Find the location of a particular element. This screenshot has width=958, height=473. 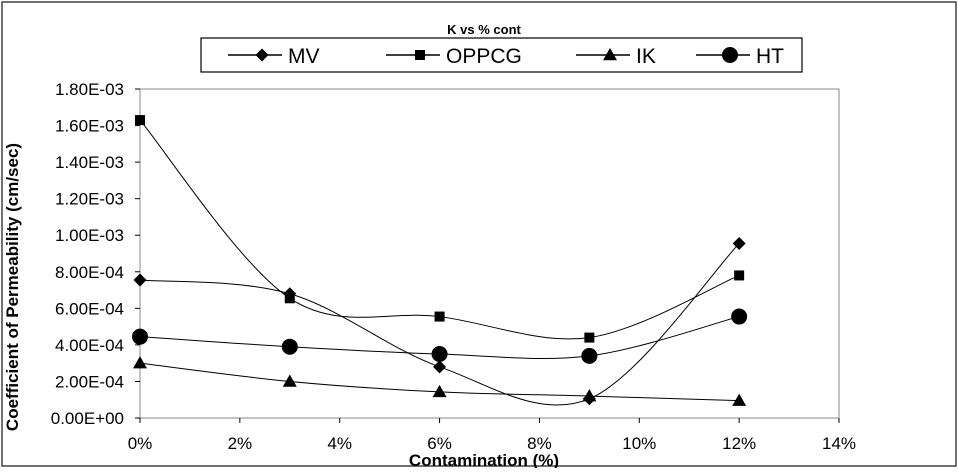

legend-marker-ht is located at coordinates (730, 55).